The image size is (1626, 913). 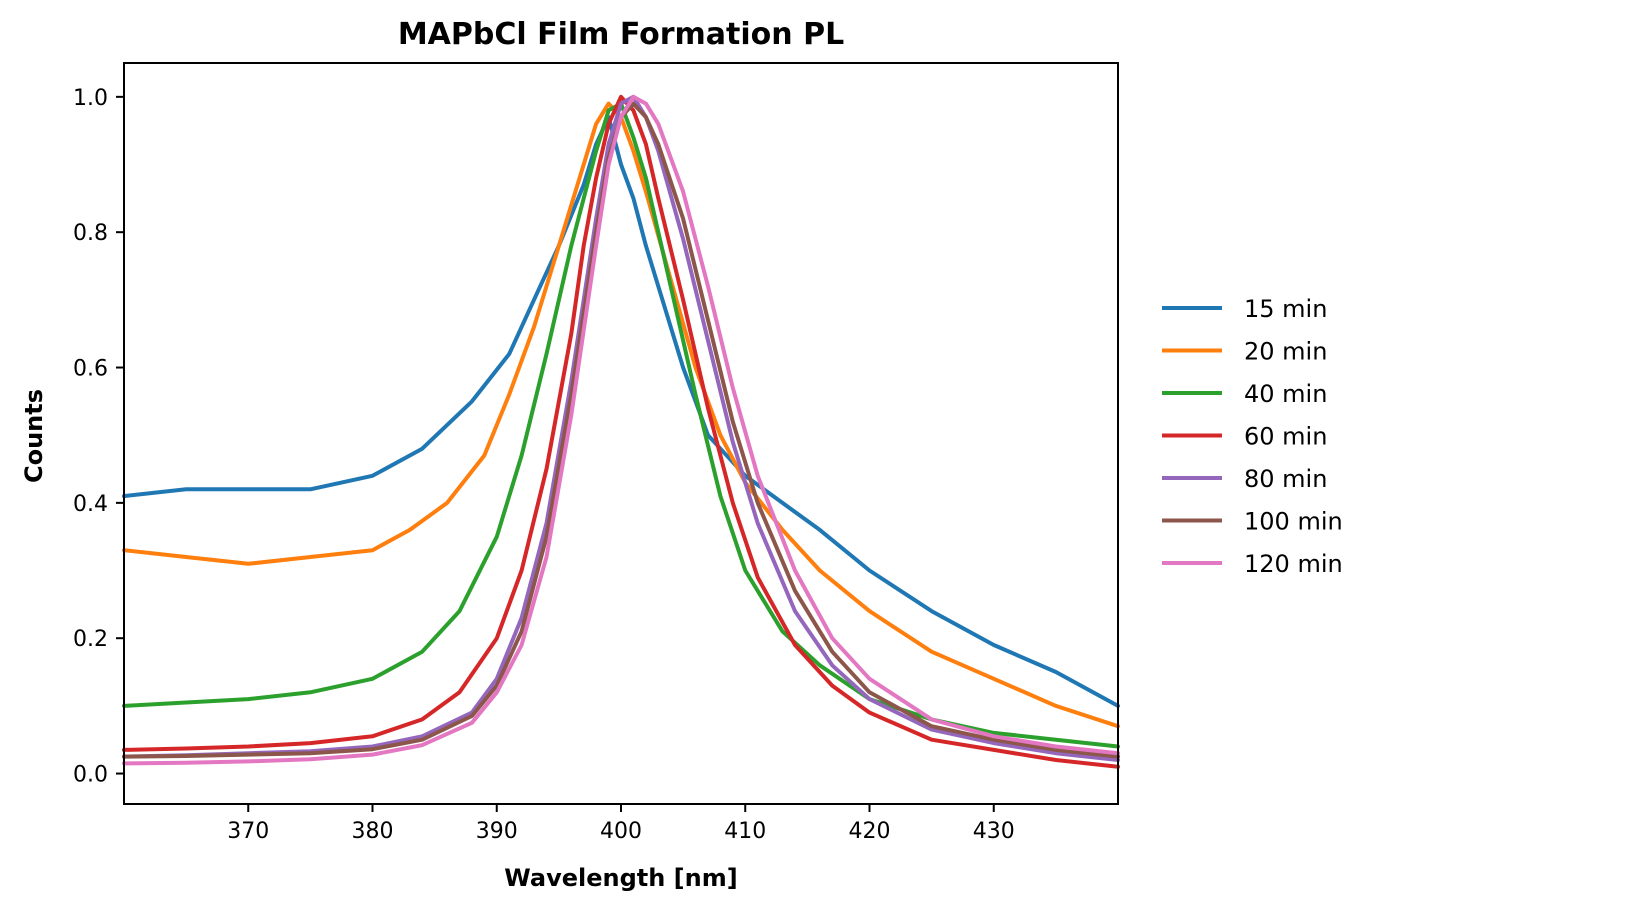 What do you see at coordinates (90, 98) in the screenshot?
I see `y-tick-label: 1.0` at bounding box center [90, 98].